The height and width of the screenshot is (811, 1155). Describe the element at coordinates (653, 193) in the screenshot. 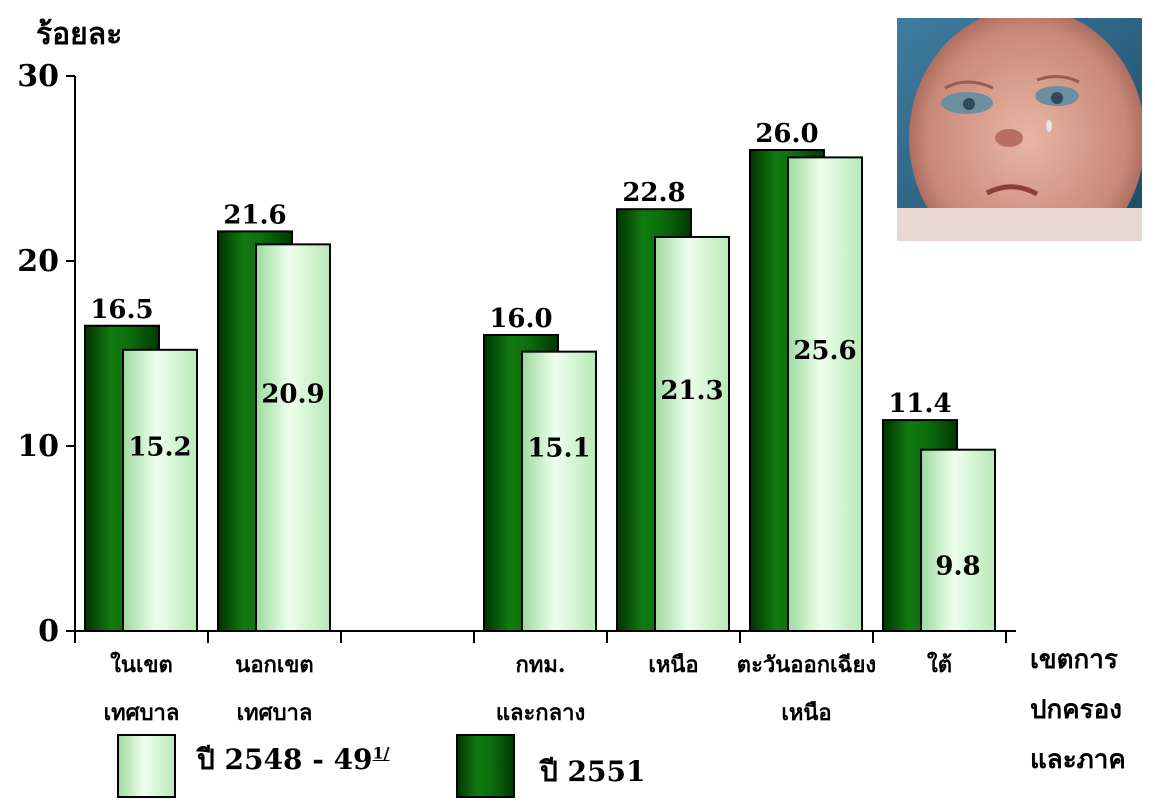

I see `data-label-2551: 22.8` at that location.